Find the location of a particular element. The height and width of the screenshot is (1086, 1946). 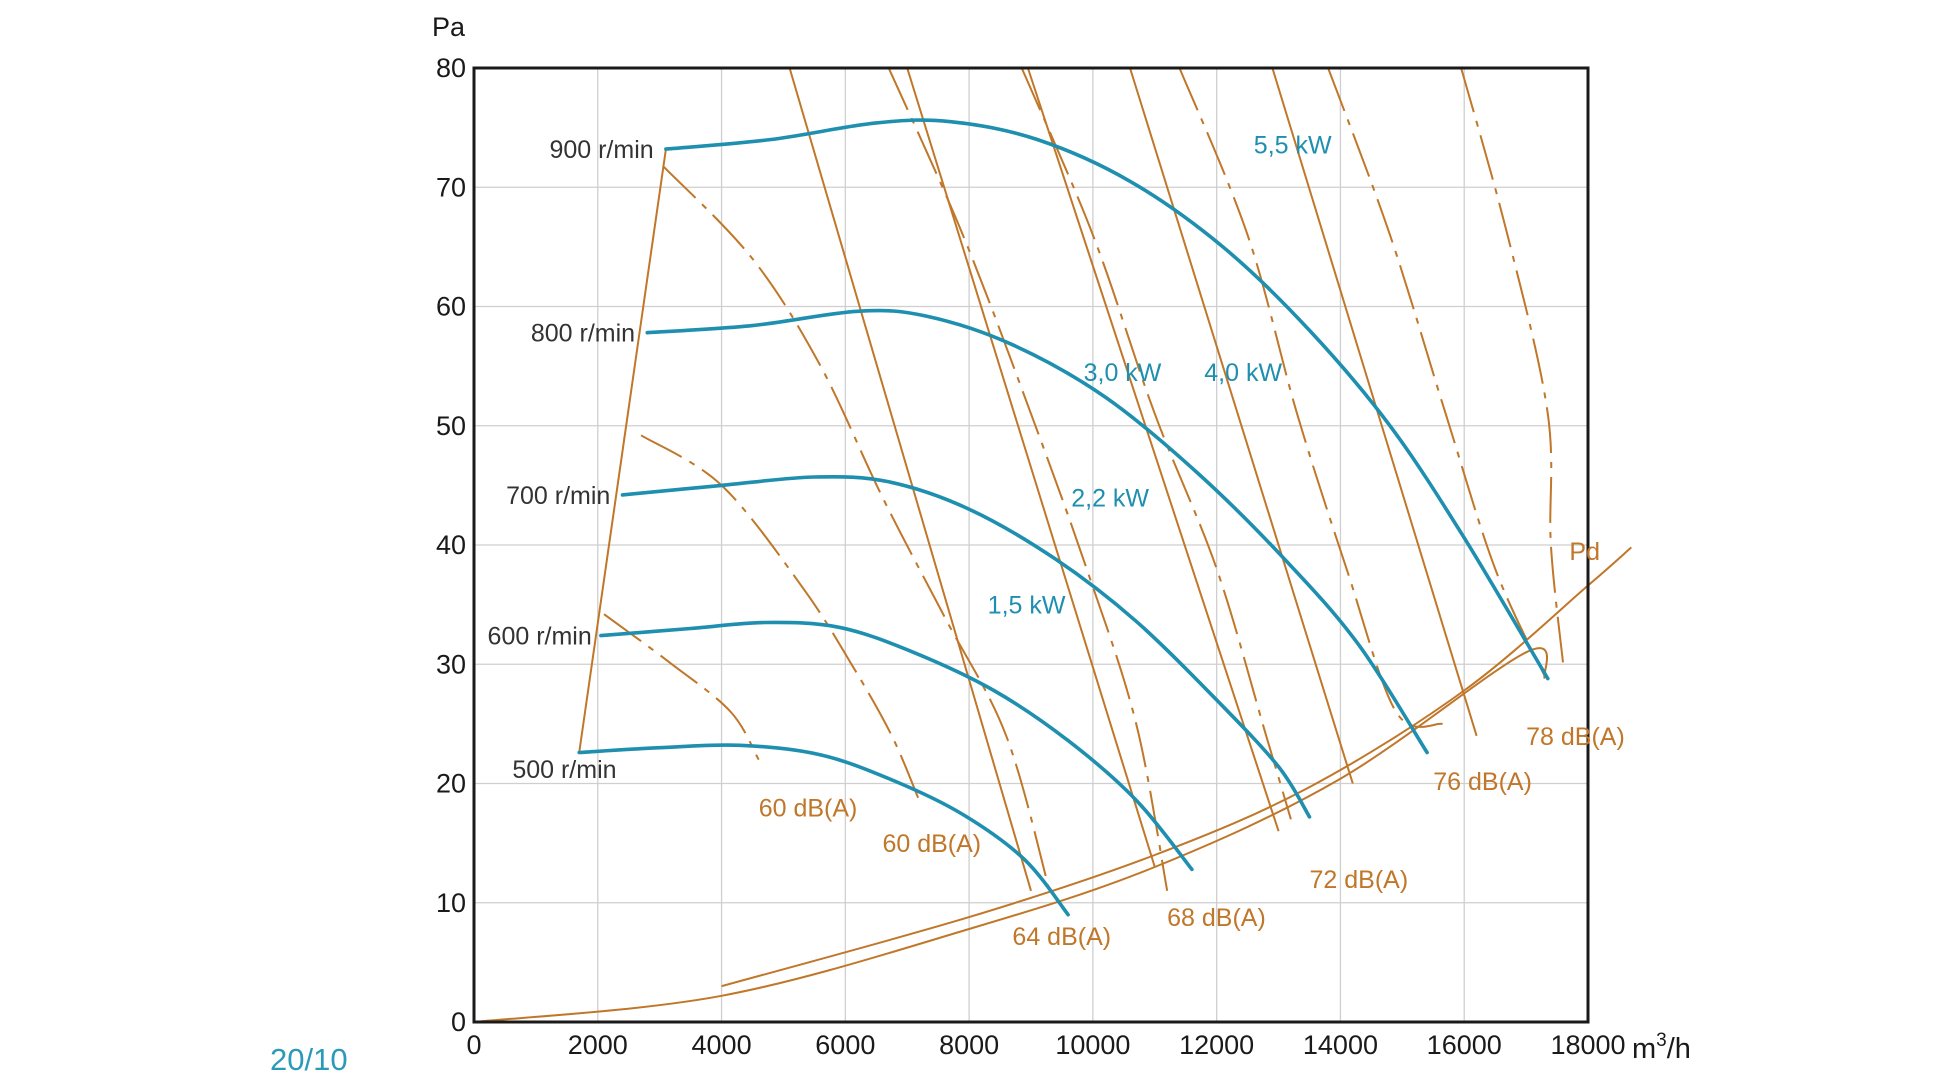

y-tick-label: 60 is located at coordinates (451, 307).